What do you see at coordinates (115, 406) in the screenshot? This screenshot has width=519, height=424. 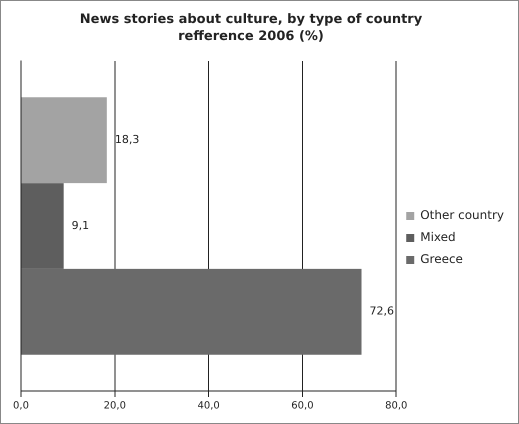 I see `x-tick-label: 20,0` at bounding box center [115, 406].